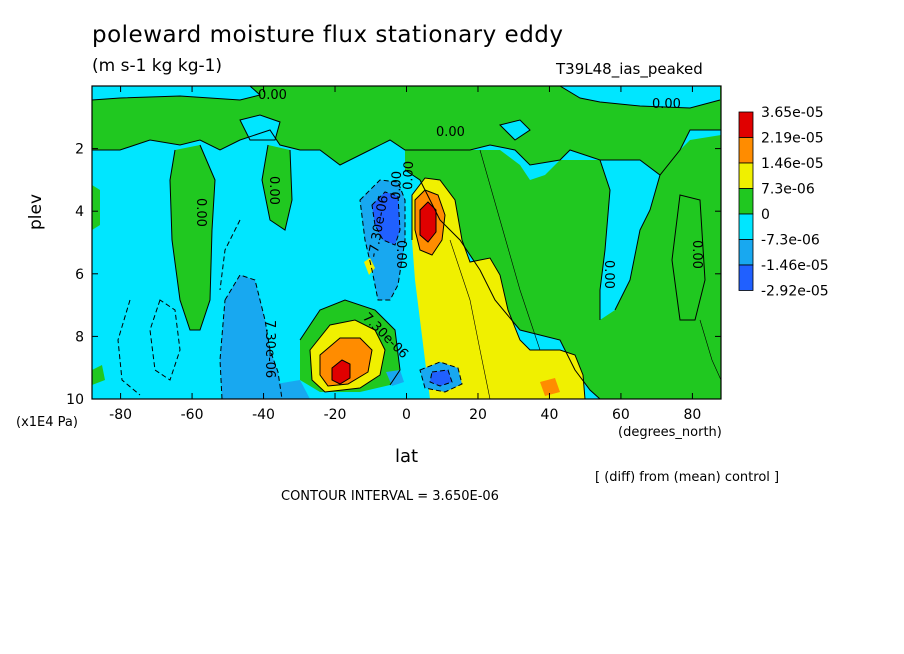  I want to click on y-axis-unit: (x1E4 Pa), so click(47, 422).